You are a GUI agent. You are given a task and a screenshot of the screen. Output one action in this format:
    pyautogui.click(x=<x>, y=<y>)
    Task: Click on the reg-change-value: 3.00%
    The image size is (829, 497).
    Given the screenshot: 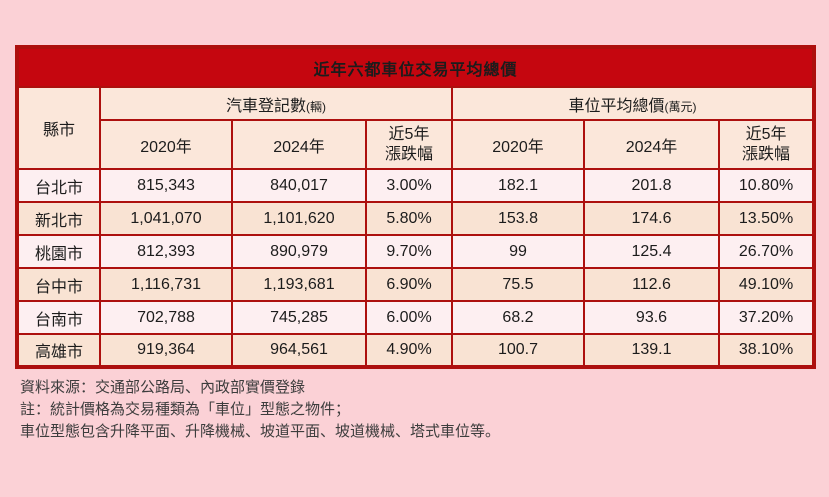 What is the action you would take?
    pyautogui.click(x=409, y=185)
    